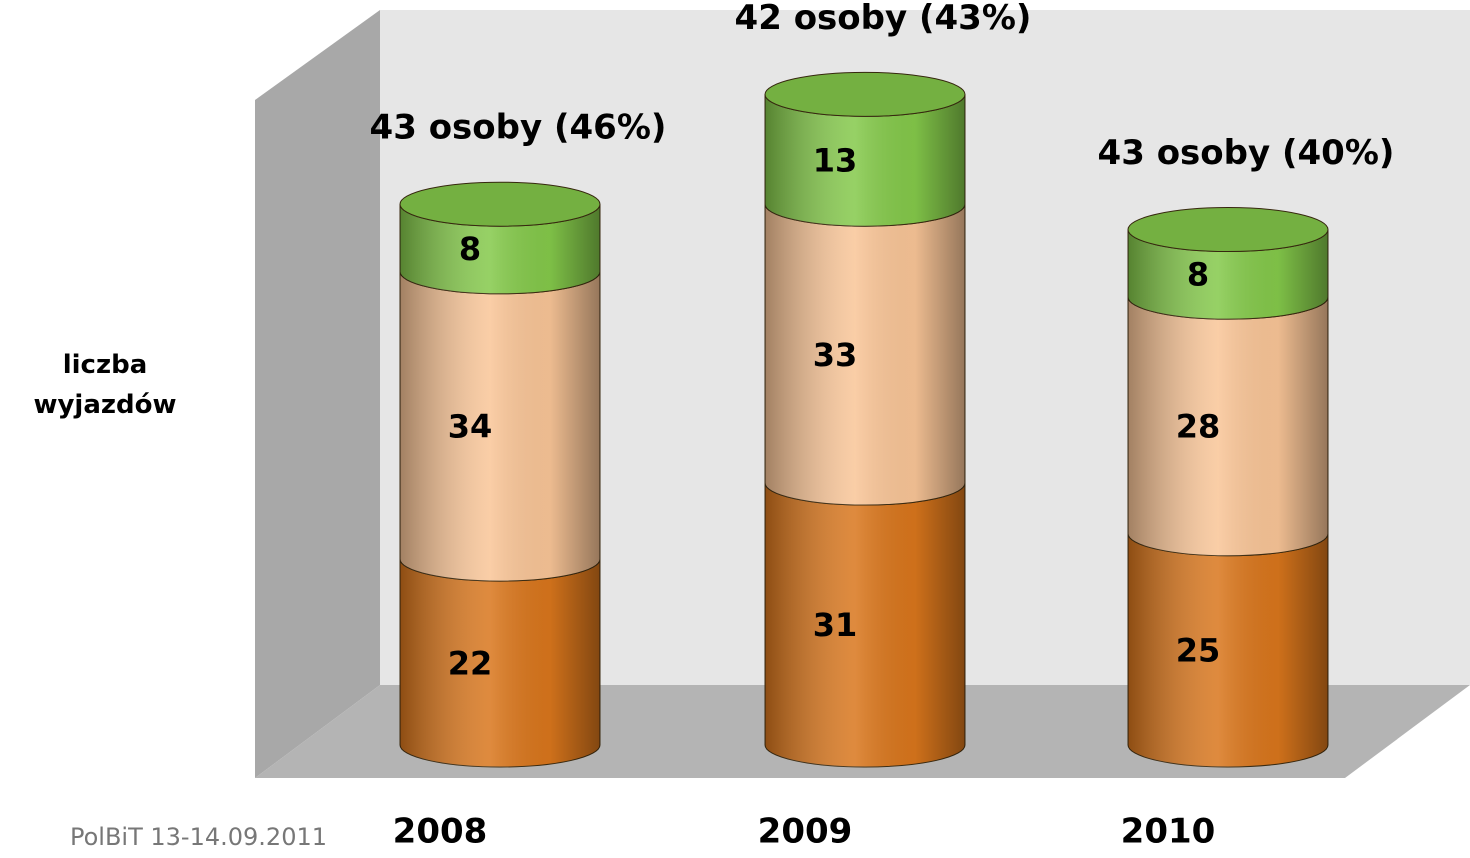 Image resolution: width=1470 pixels, height=858 pixels. What do you see at coordinates (835, 160) in the screenshot?
I see `data-label: 13` at bounding box center [835, 160].